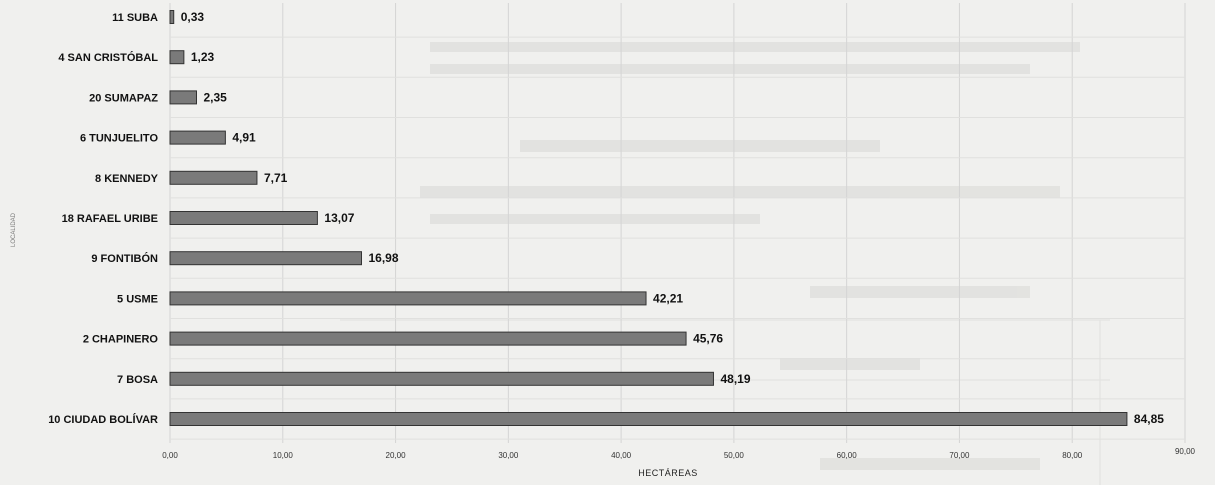 Image resolution: width=1215 pixels, height=485 pixels. Describe the element at coordinates (396, 455) in the screenshot. I see `x-tick-label: 20,00` at that location.